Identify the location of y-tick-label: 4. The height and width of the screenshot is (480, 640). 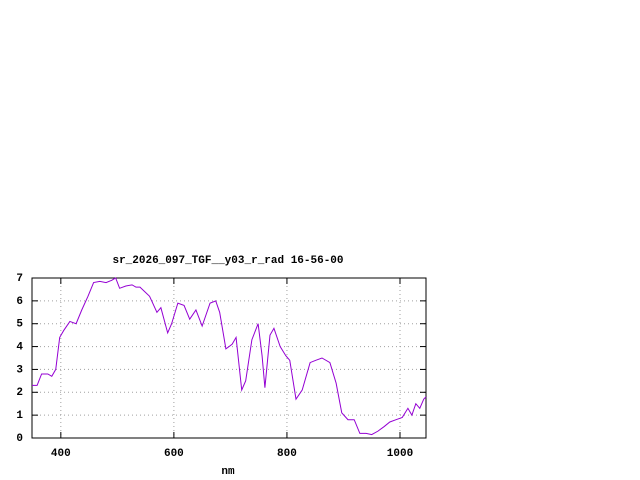
(19, 347).